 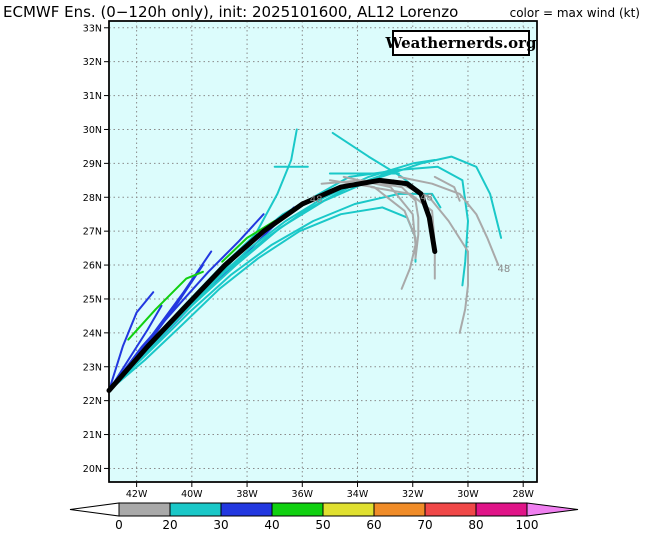 I want to click on lat-tick-label: 29N, so click(x=92, y=164).